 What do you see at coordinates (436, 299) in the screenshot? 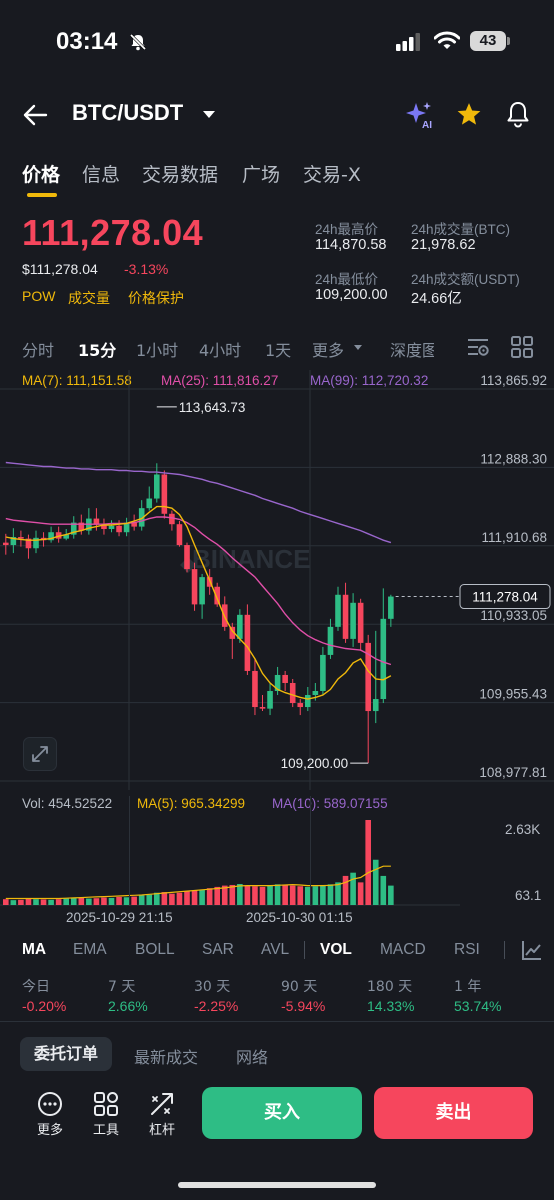
I see `vol-usdt-value: 24.66亿` at bounding box center [436, 299].